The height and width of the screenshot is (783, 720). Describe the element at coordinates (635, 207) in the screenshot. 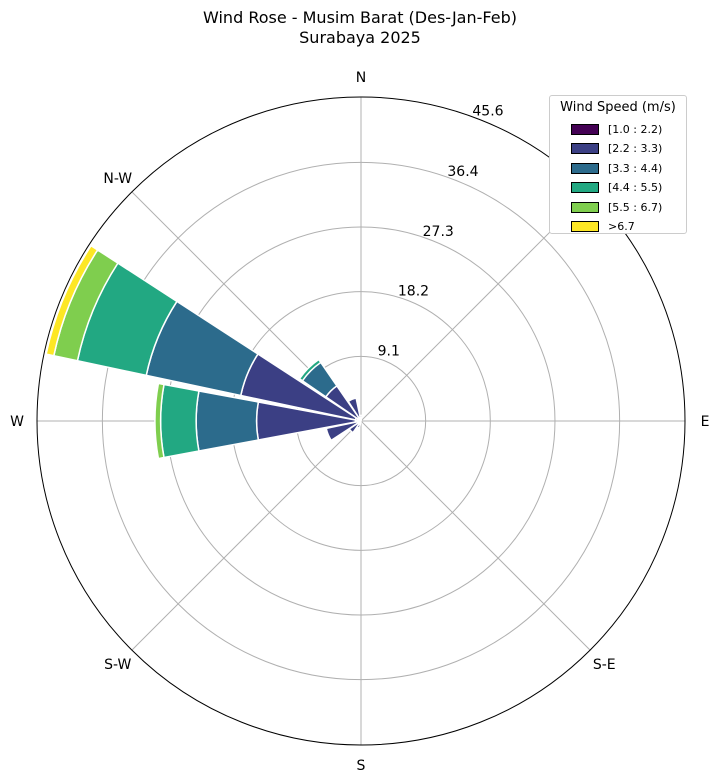

I see `legend-label-5: [5.5 : 6.7)` at that location.